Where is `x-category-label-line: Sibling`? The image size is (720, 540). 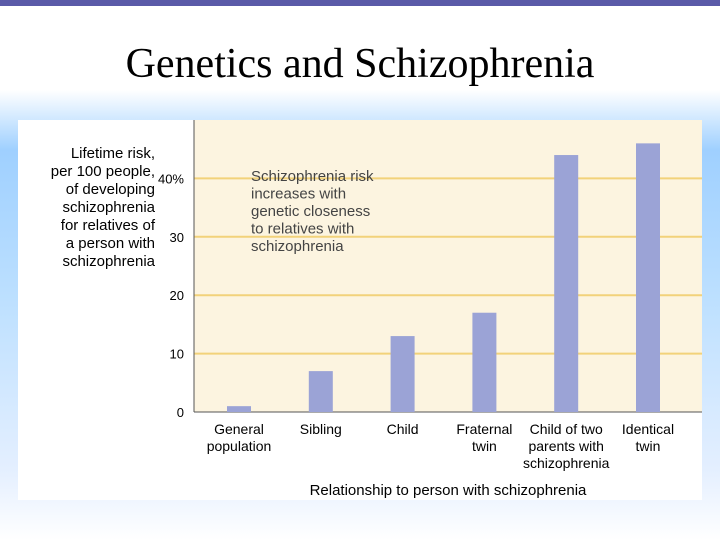
x-category-label-line: Sibling is located at coordinates (321, 429).